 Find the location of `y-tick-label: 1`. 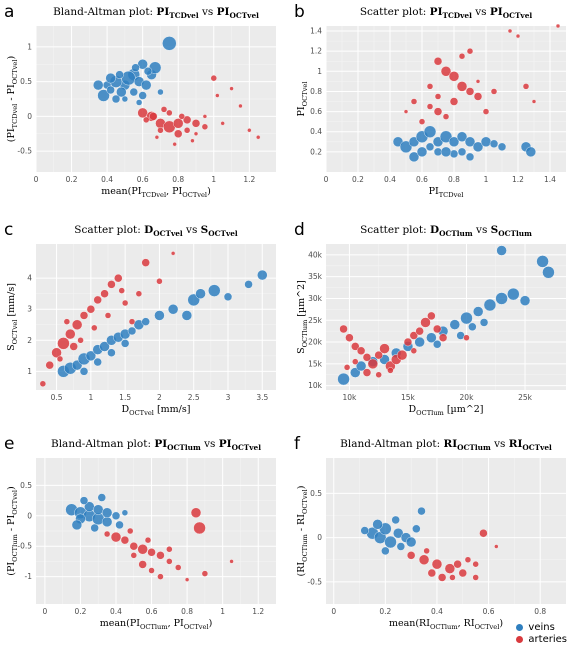

y-tick-label: 1 is located at coordinates (29, 46).